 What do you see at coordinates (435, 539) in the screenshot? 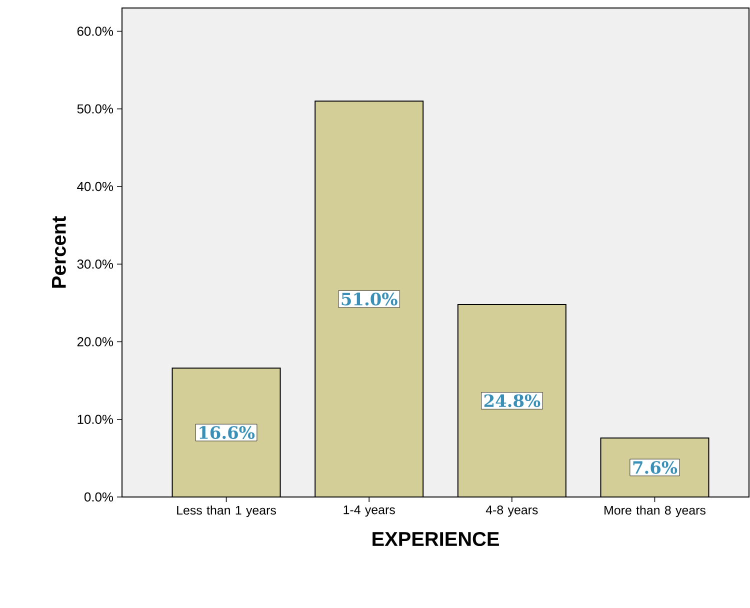
I see `x-axis-title: EXPERIENCE` at bounding box center [435, 539].